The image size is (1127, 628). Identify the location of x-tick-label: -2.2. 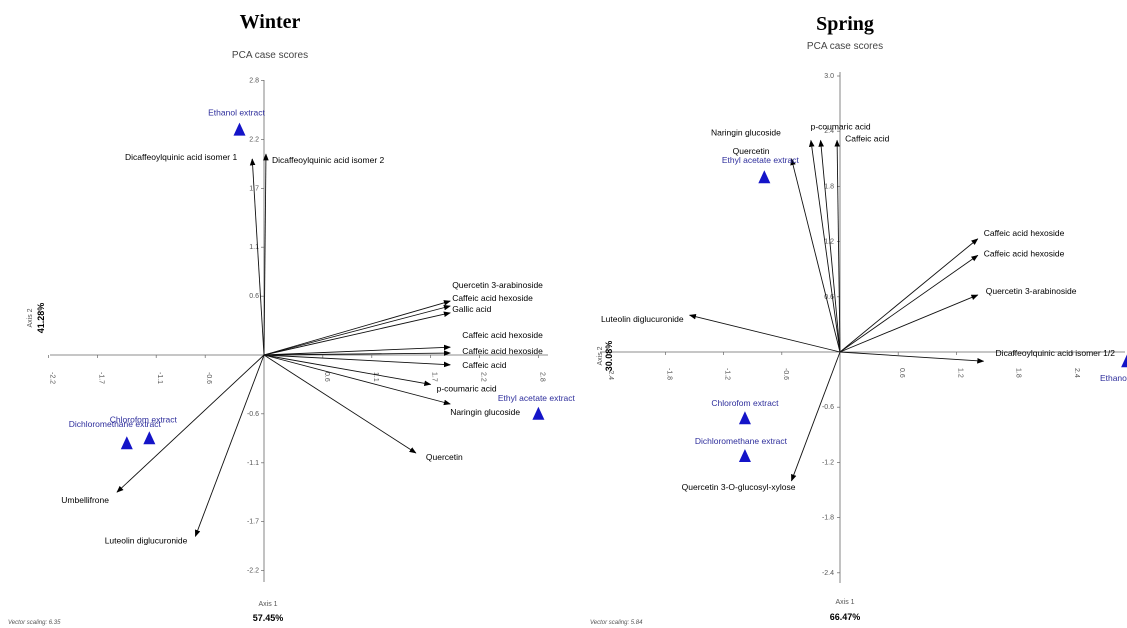
(51, 378).